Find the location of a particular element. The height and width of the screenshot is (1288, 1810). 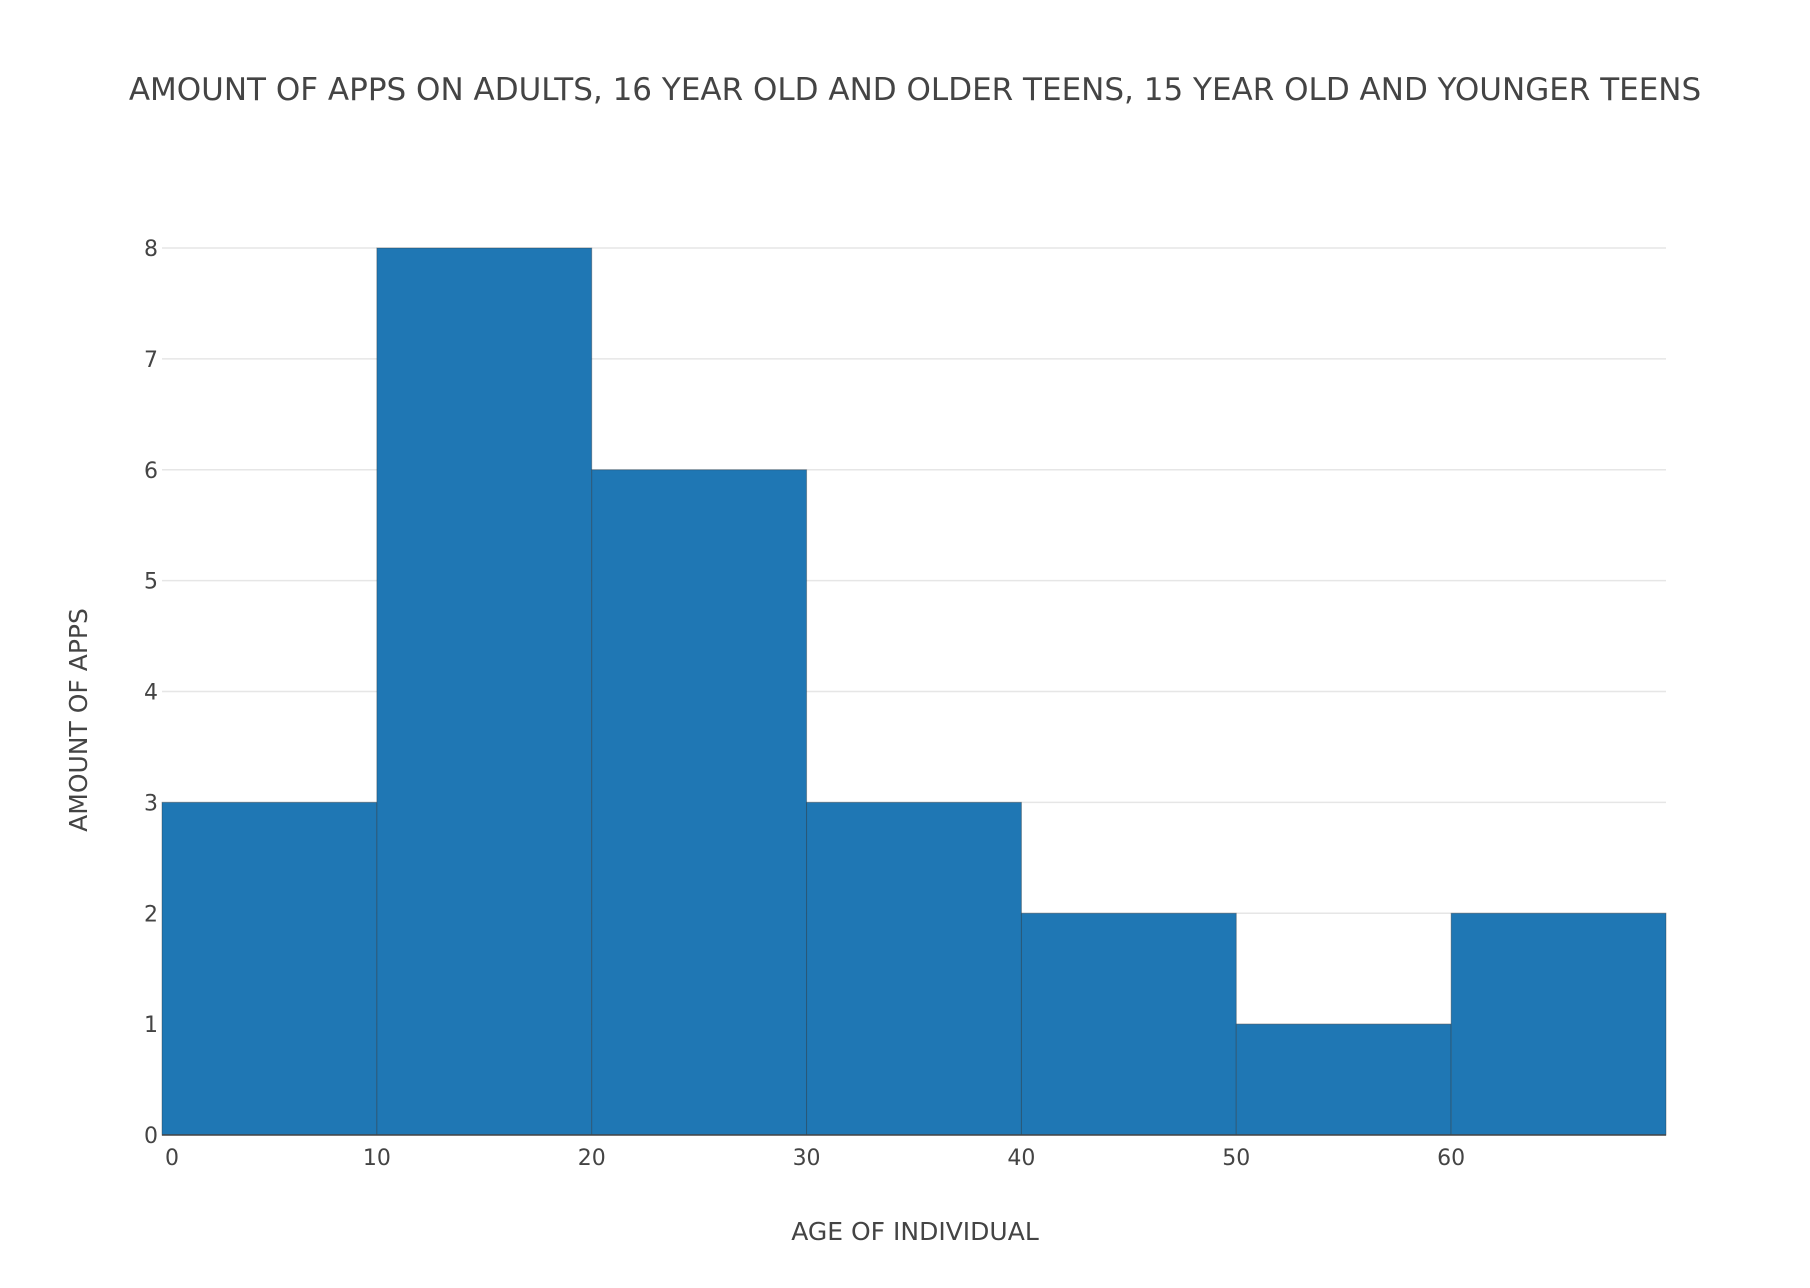

y-tick-label: 1 is located at coordinates (151, 1025).